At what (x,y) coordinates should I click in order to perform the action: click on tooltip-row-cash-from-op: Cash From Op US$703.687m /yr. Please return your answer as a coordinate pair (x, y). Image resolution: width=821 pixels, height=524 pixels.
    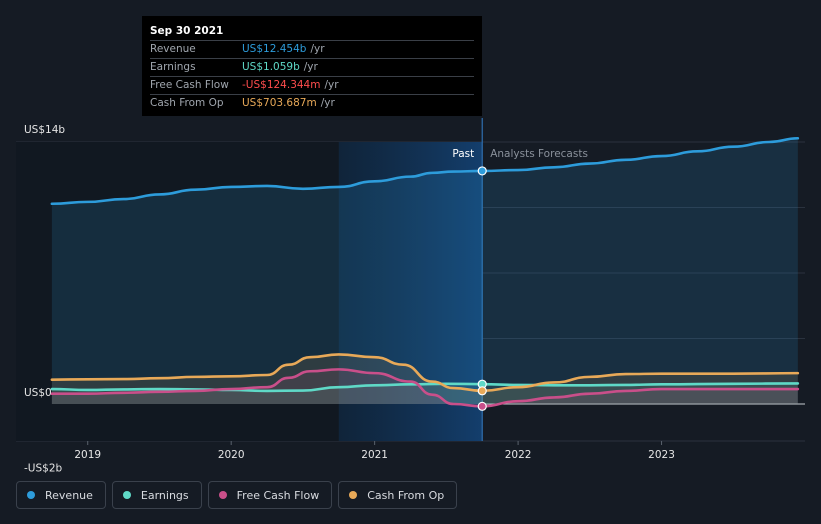
    Looking at the image, I should click on (312, 103).